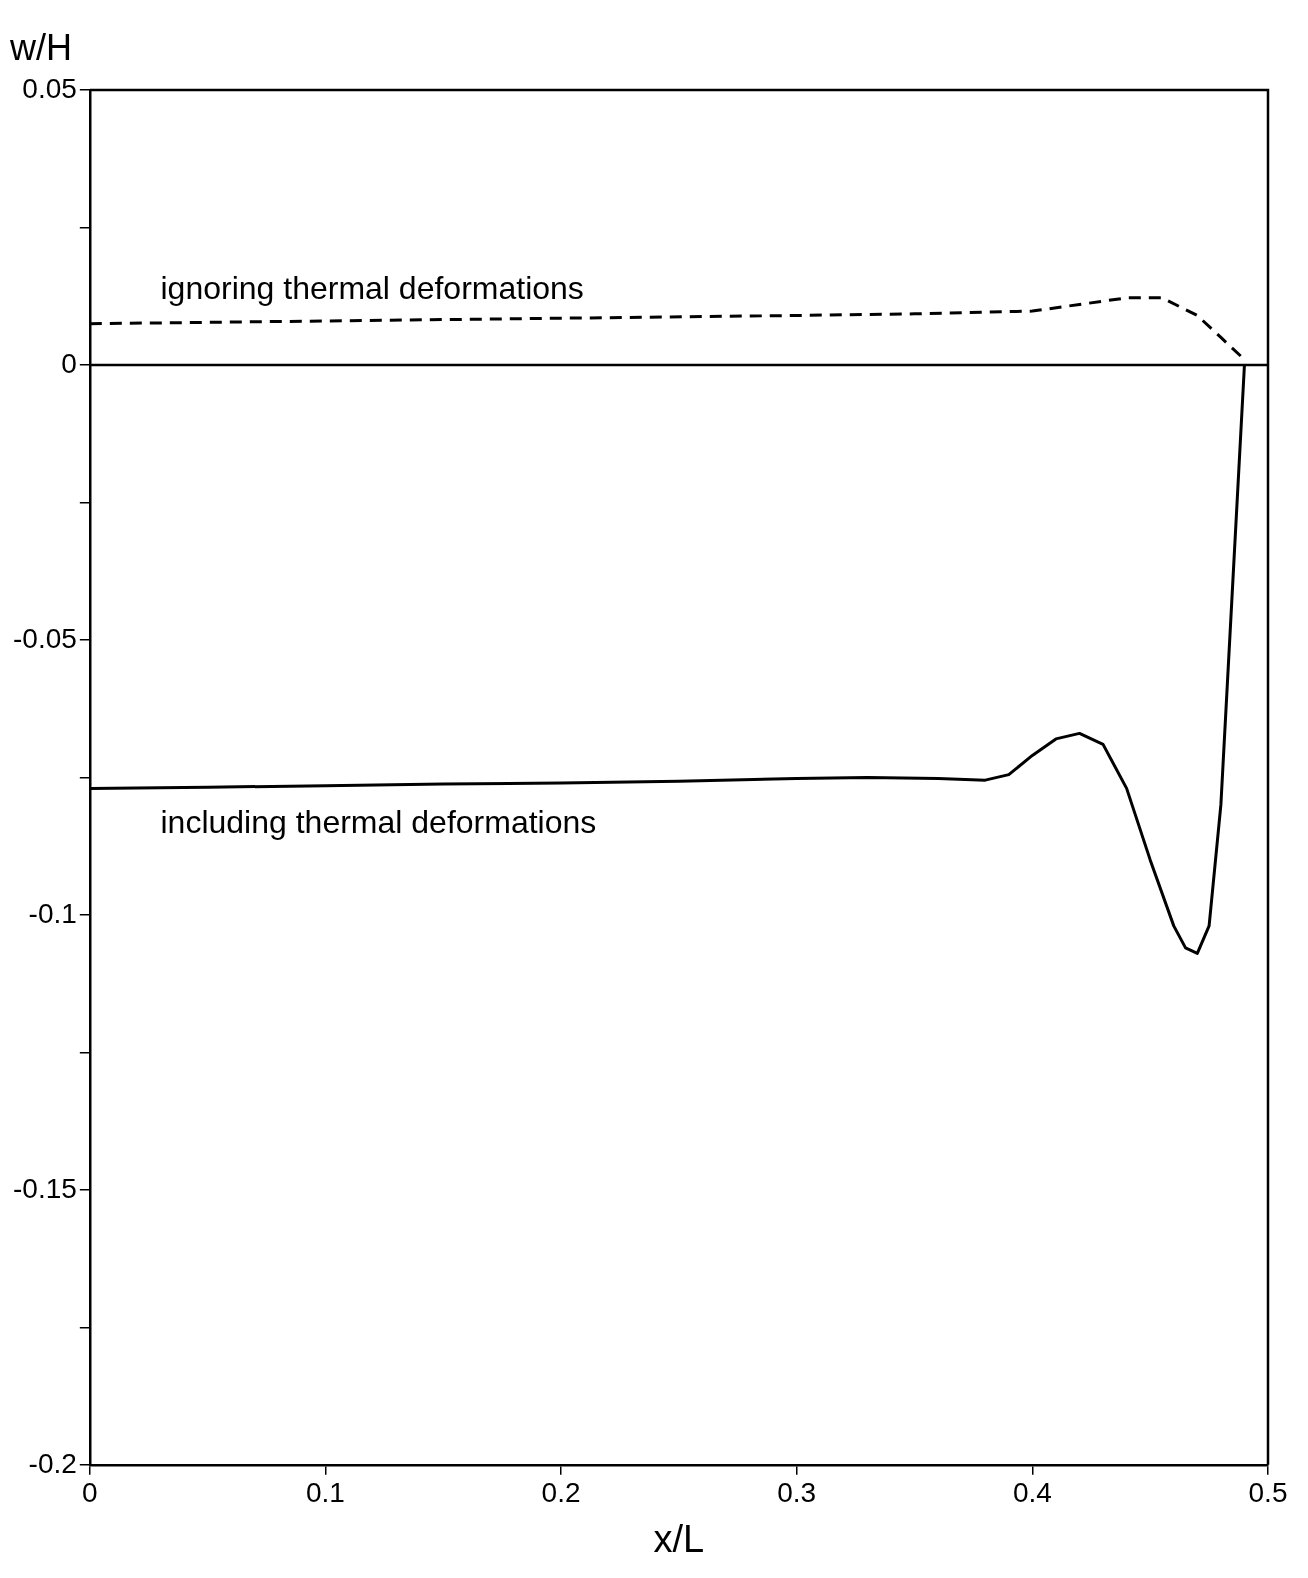  What do you see at coordinates (49, 88) in the screenshot?
I see `y-tick-label: 0.05` at bounding box center [49, 88].